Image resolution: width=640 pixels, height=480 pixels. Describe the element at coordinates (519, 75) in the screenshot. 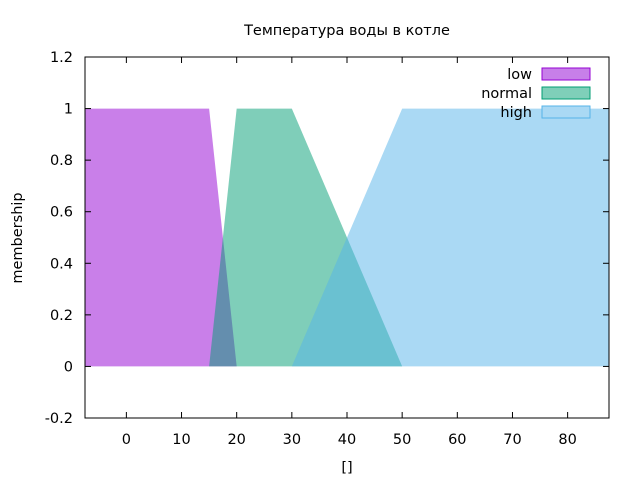

I see `legend-label-low: low` at that location.